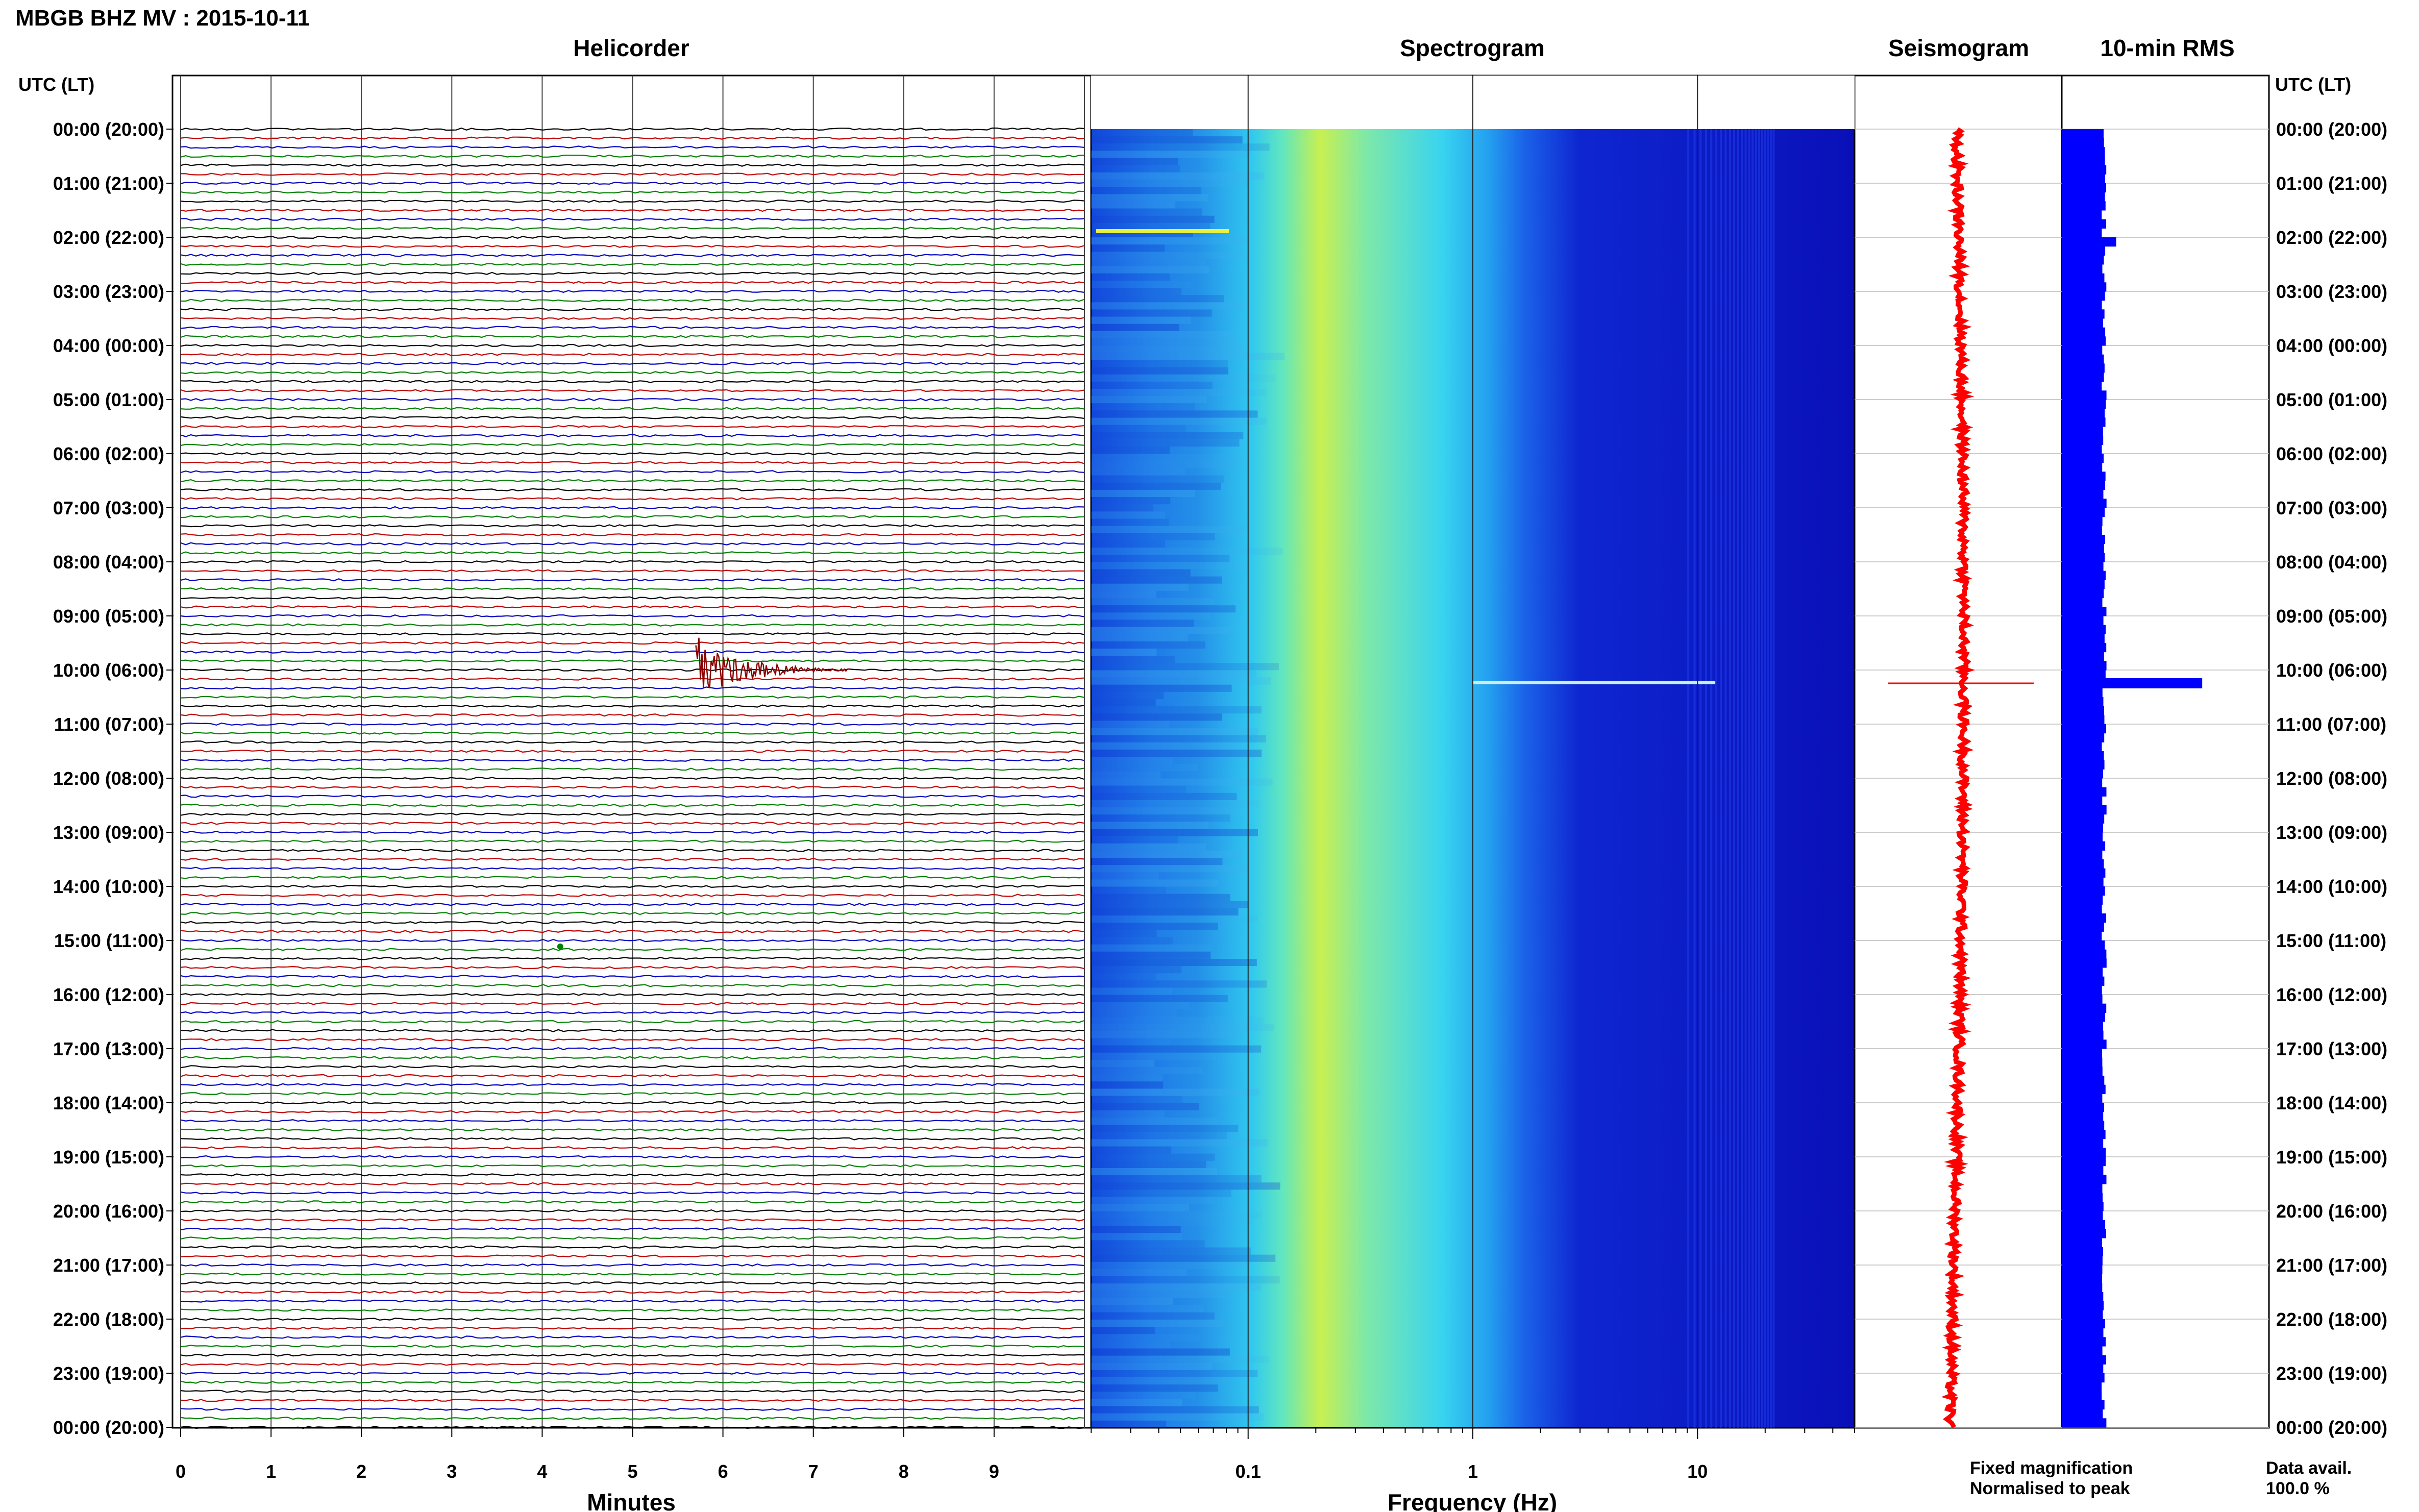 This screenshot has width=2419, height=1512. What do you see at coordinates (2132, 778) in the screenshot?
I see `rms-bars` at bounding box center [2132, 778].